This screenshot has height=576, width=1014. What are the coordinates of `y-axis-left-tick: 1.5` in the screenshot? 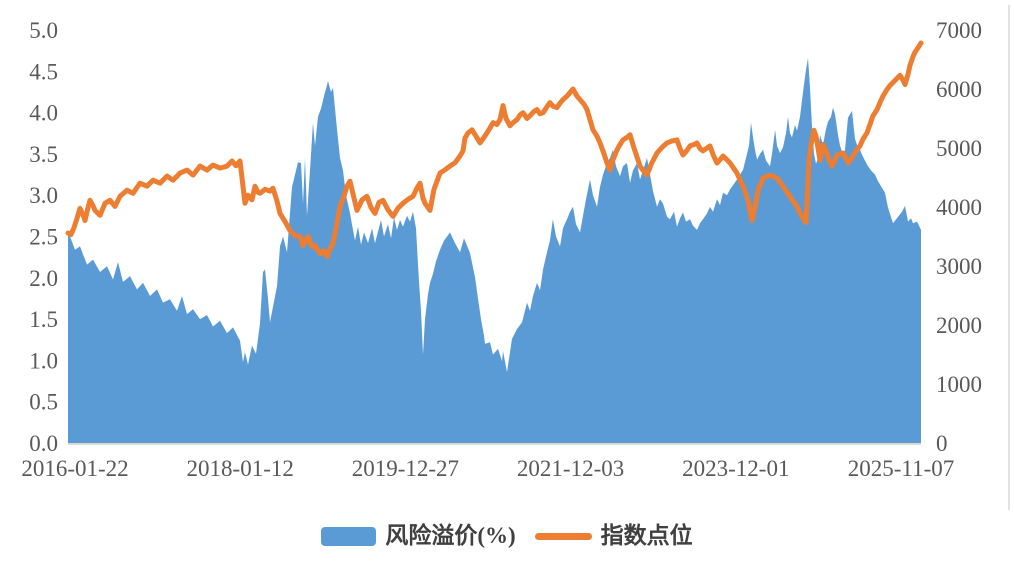 It's located at (43, 319).